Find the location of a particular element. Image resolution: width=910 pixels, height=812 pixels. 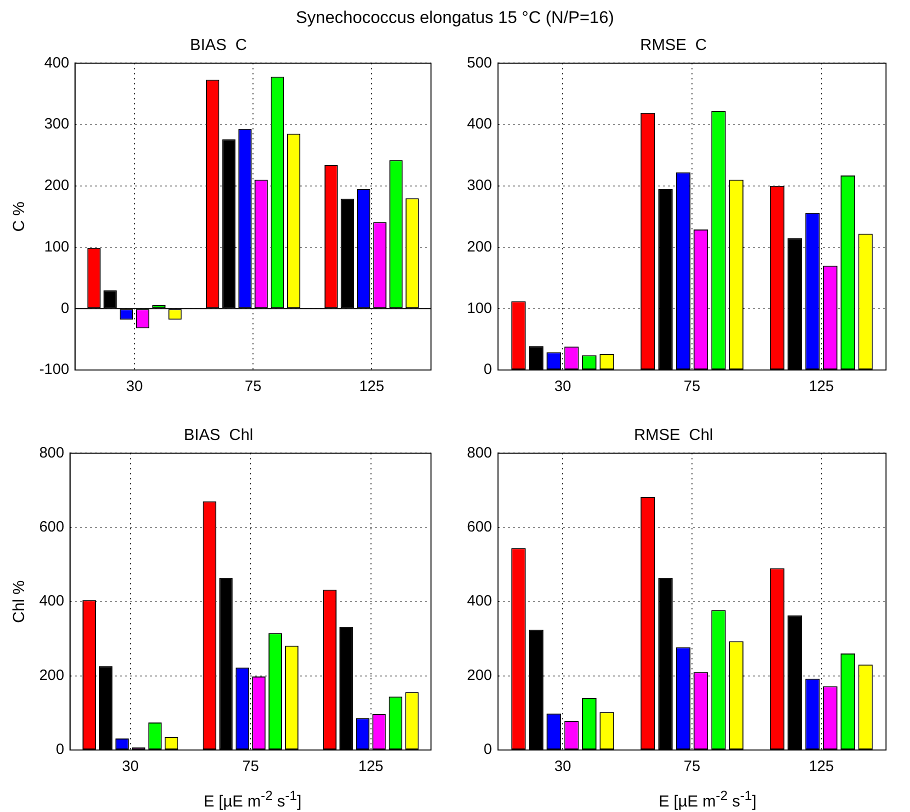

chart-title: BIAS Chl is located at coordinates (219, 435).